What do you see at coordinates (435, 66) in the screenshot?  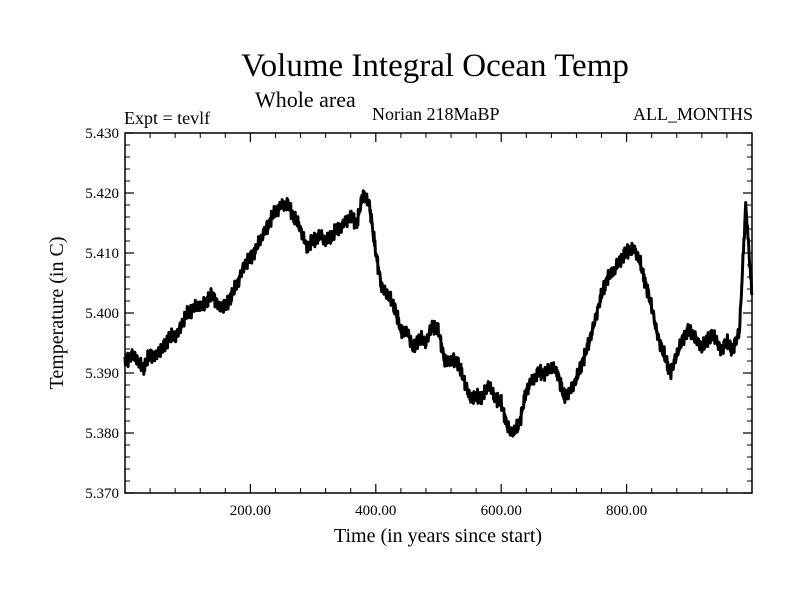 I see `chart-title: Volume Integral Ocean Temp` at bounding box center [435, 66].